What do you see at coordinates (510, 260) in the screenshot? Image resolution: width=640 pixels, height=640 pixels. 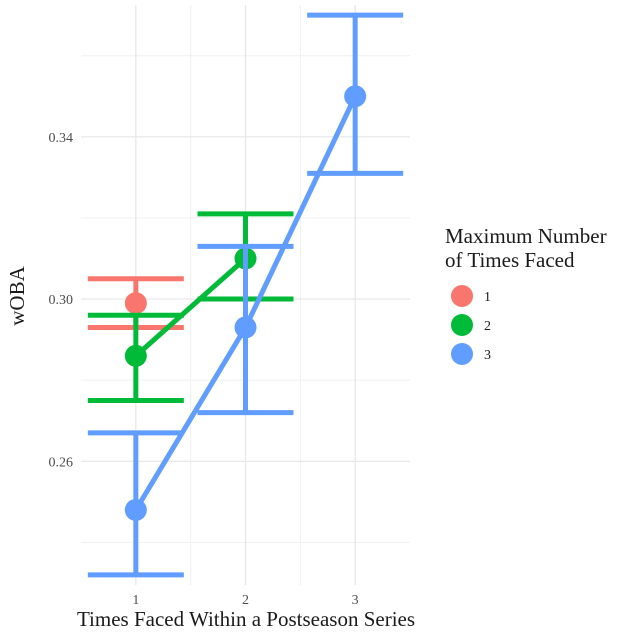 I see `legend-title-line2: of Times Faced` at bounding box center [510, 260].